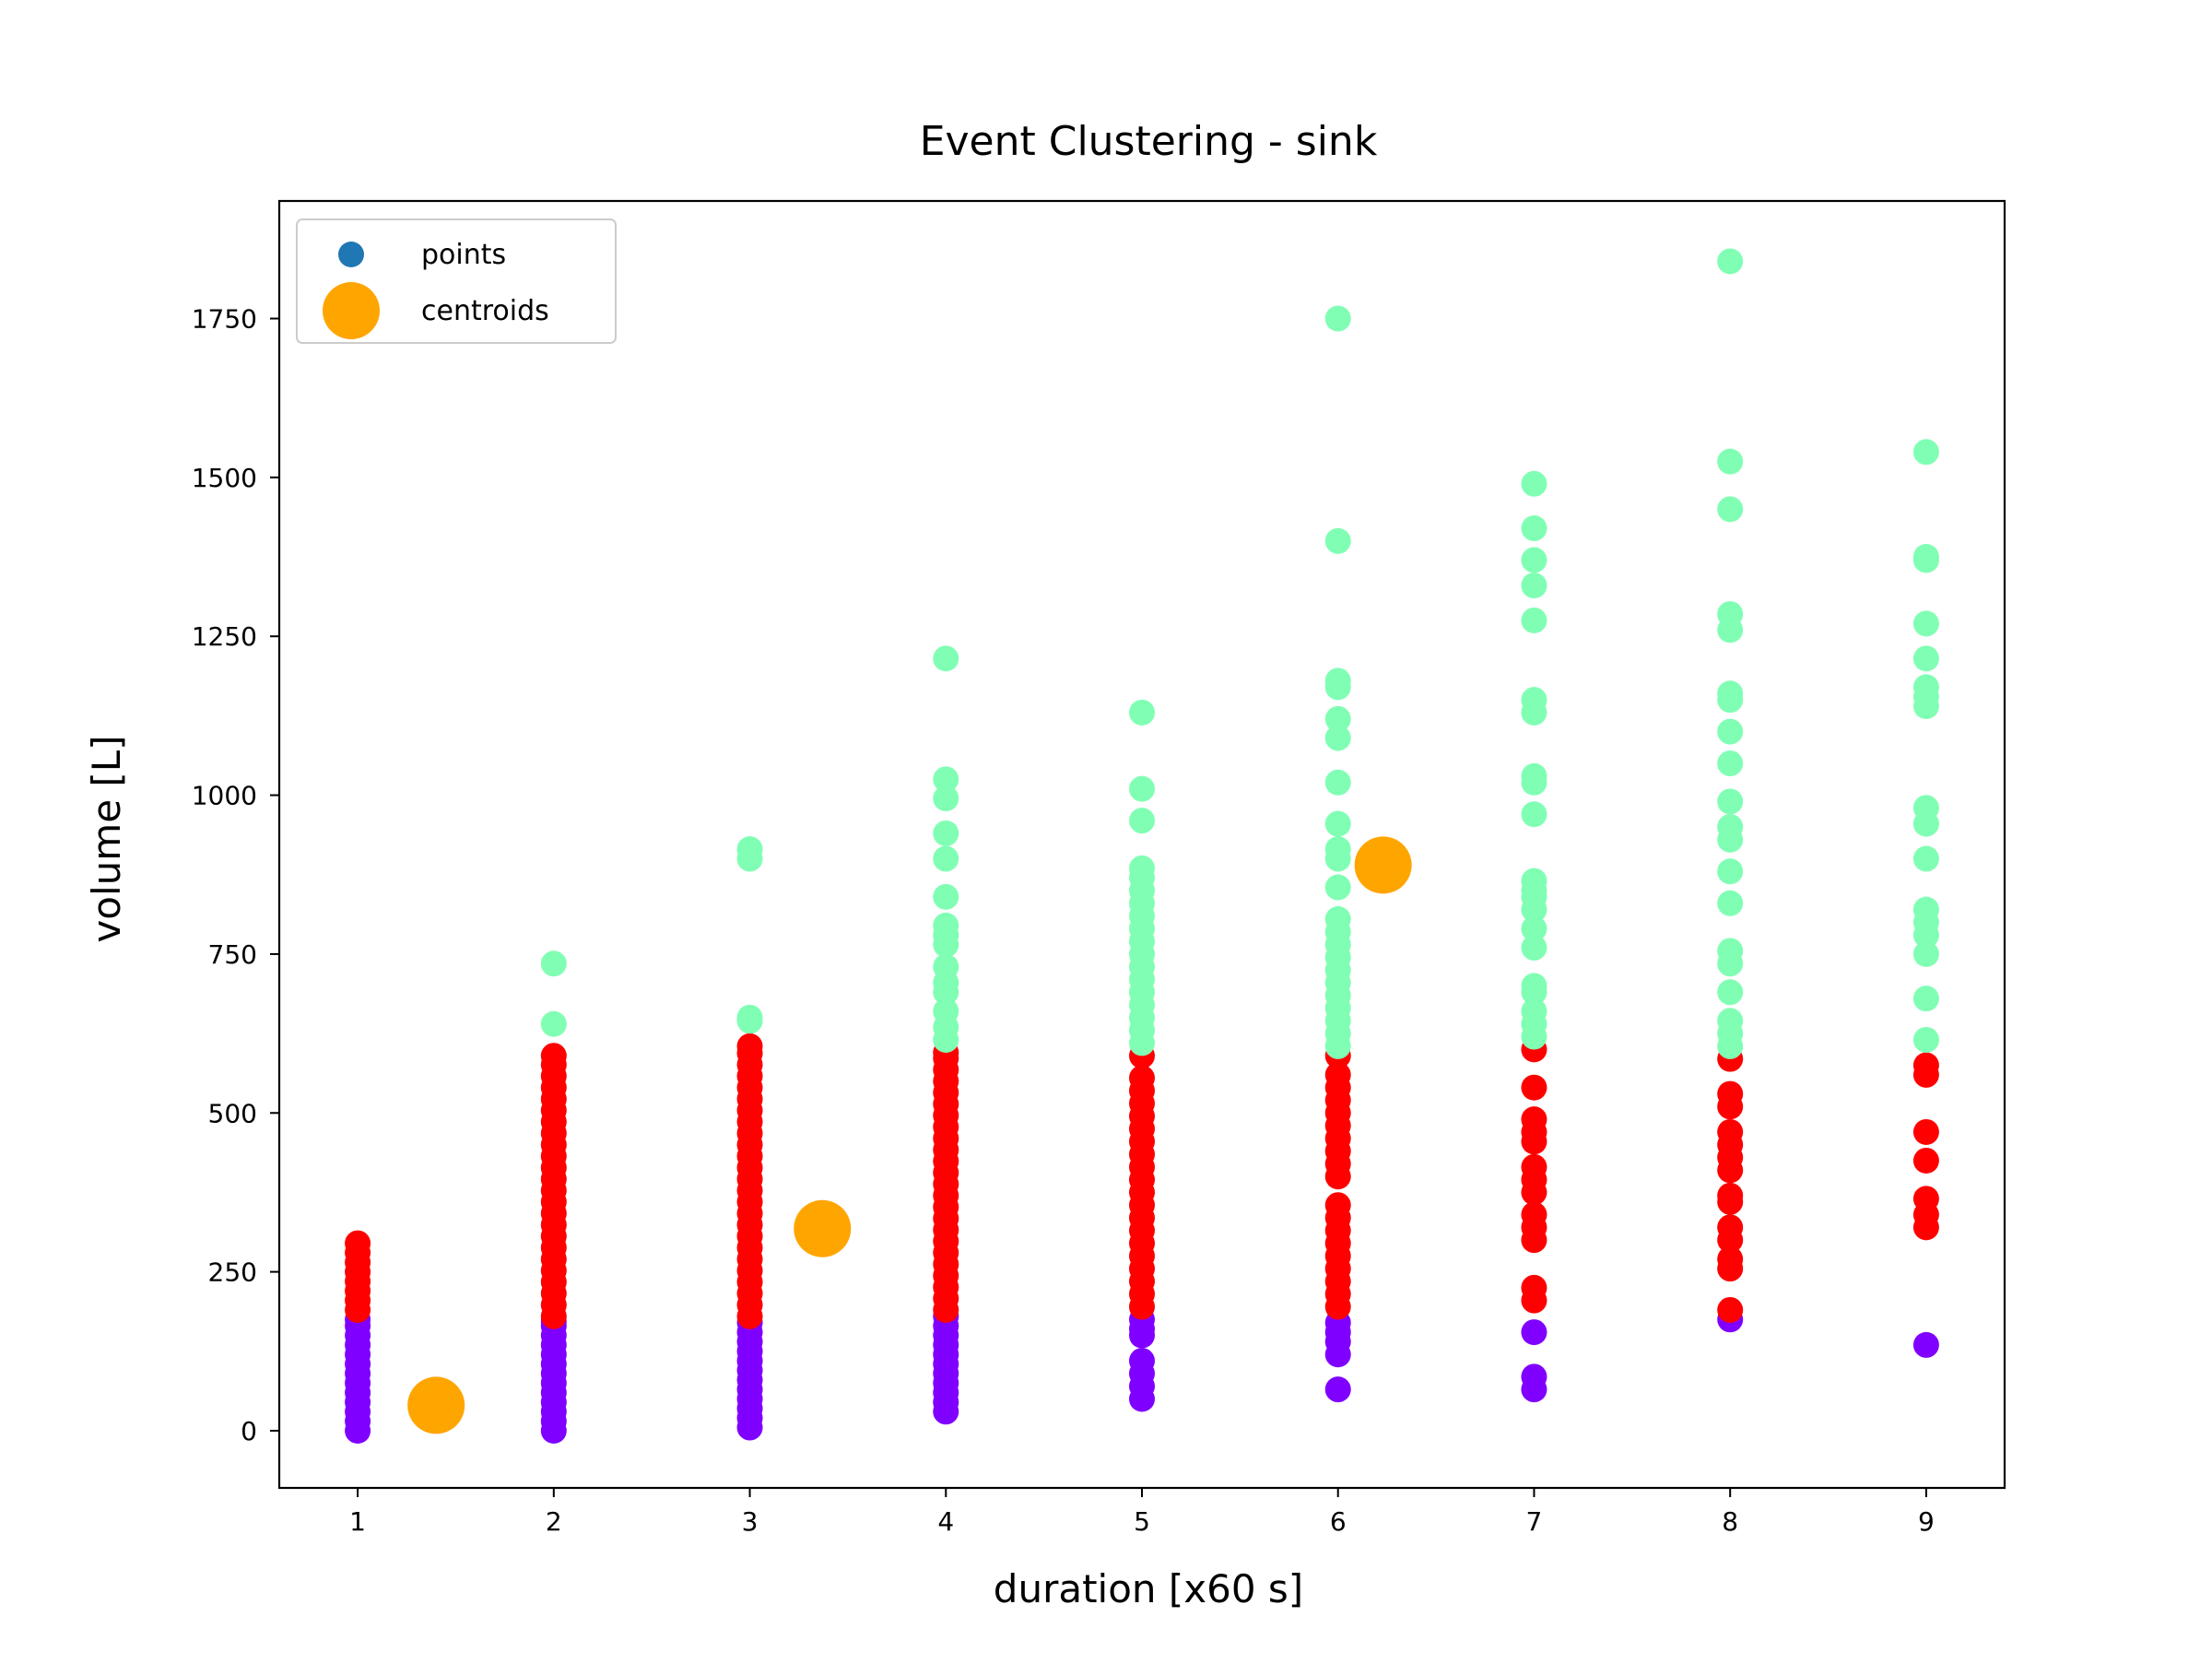  What do you see at coordinates (224, 796) in the screenshot?
I see `y-tick-label: 1000` at bounding box center [224, 796].